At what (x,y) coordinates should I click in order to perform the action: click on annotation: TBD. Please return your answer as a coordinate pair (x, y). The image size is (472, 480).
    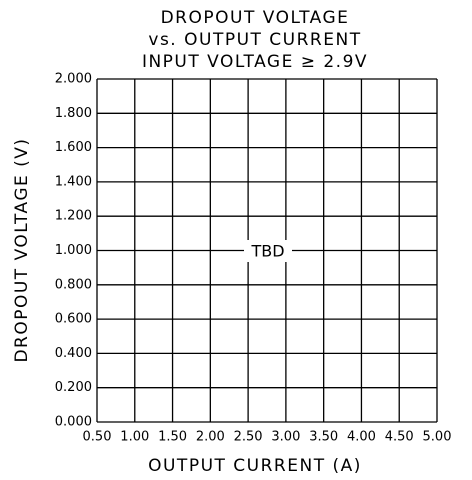
    Looking at the image, I should click on (267, 251).